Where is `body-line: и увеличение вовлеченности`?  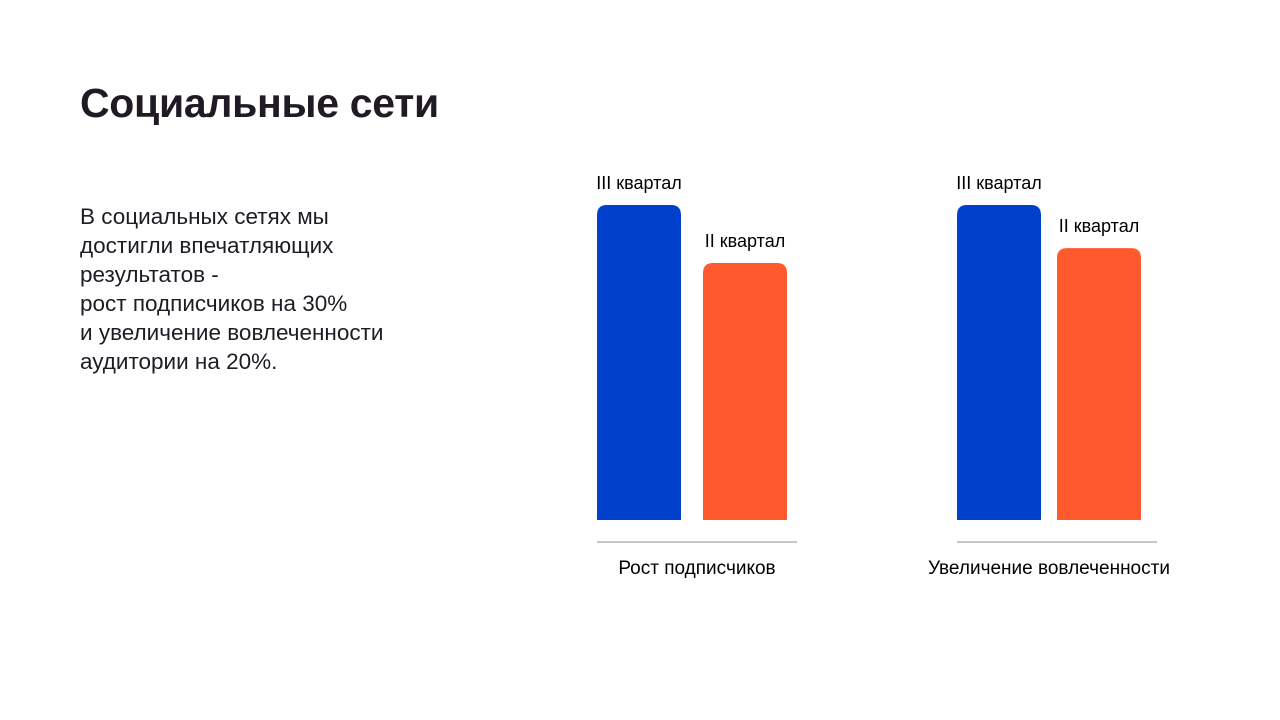
body-line: и увеличение вовлеченности is located at coordinates (232, 332).